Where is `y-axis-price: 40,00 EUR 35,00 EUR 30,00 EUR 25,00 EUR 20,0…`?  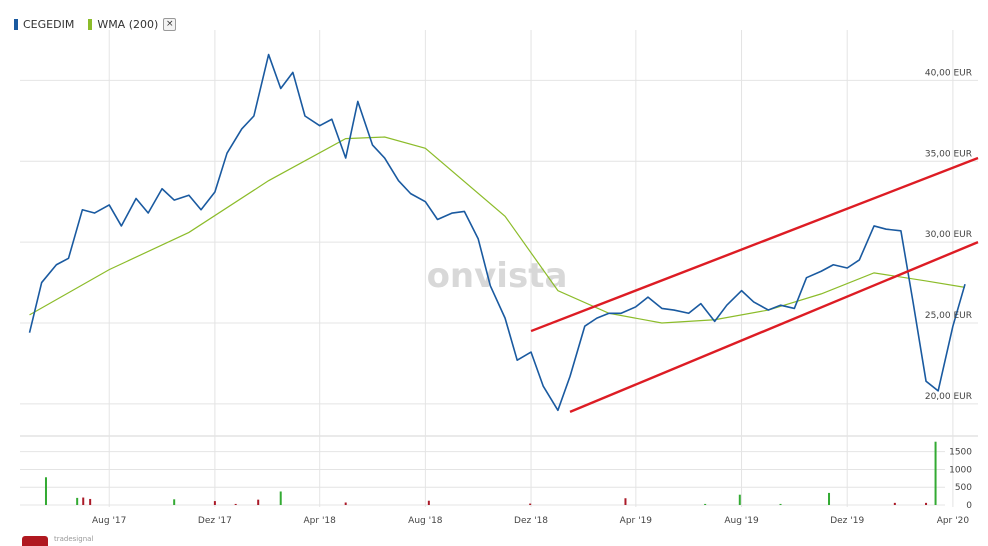 y-axis-price: 40,00 EUR 35,00 EUR 30,00 EUR 25,00 EUR 20,0… is located at coordinates (948, 234).